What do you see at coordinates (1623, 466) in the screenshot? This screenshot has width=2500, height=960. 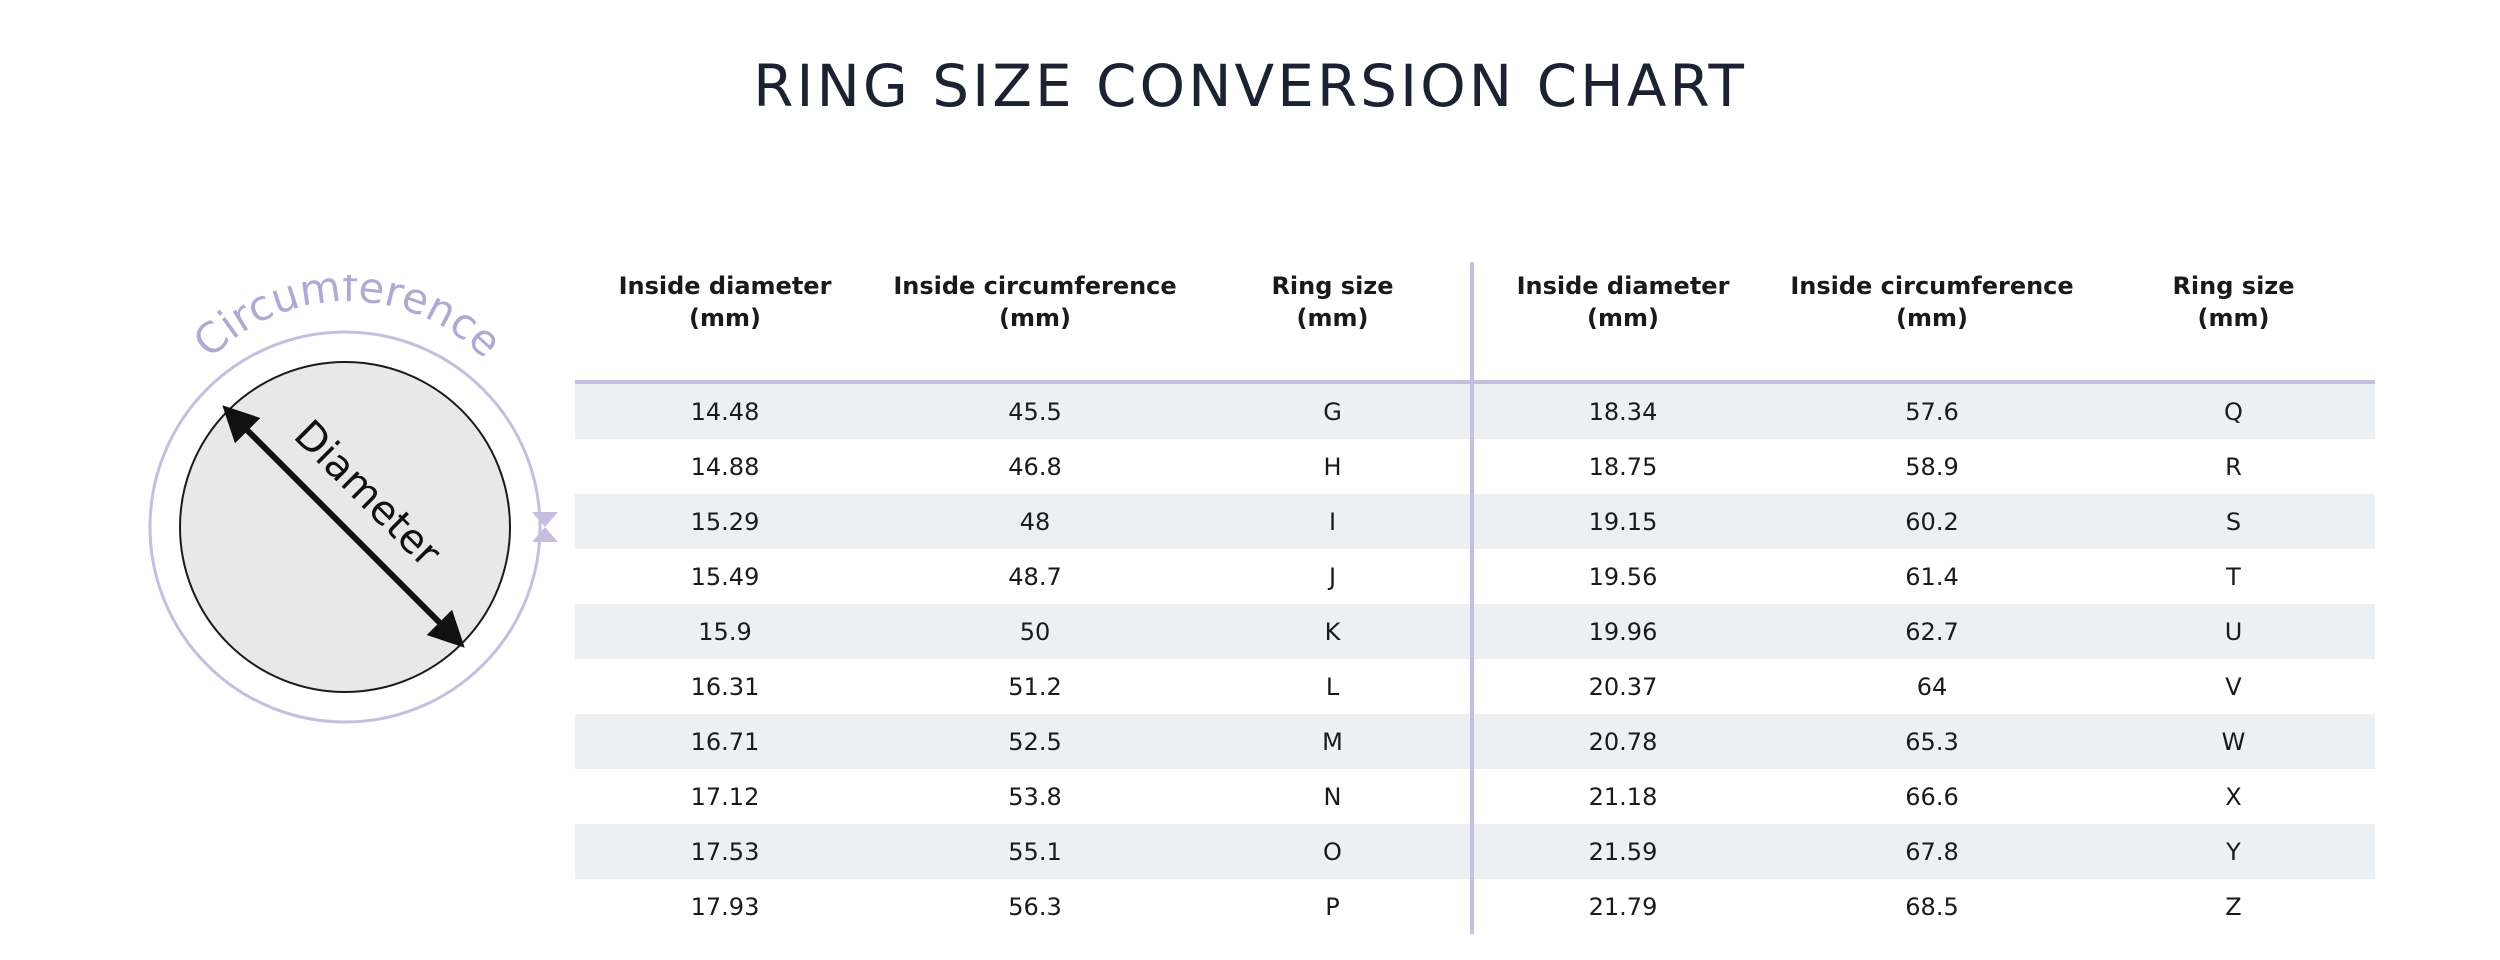 I see `cell-diameter: 18.75` at bounding box center [1623, 466].